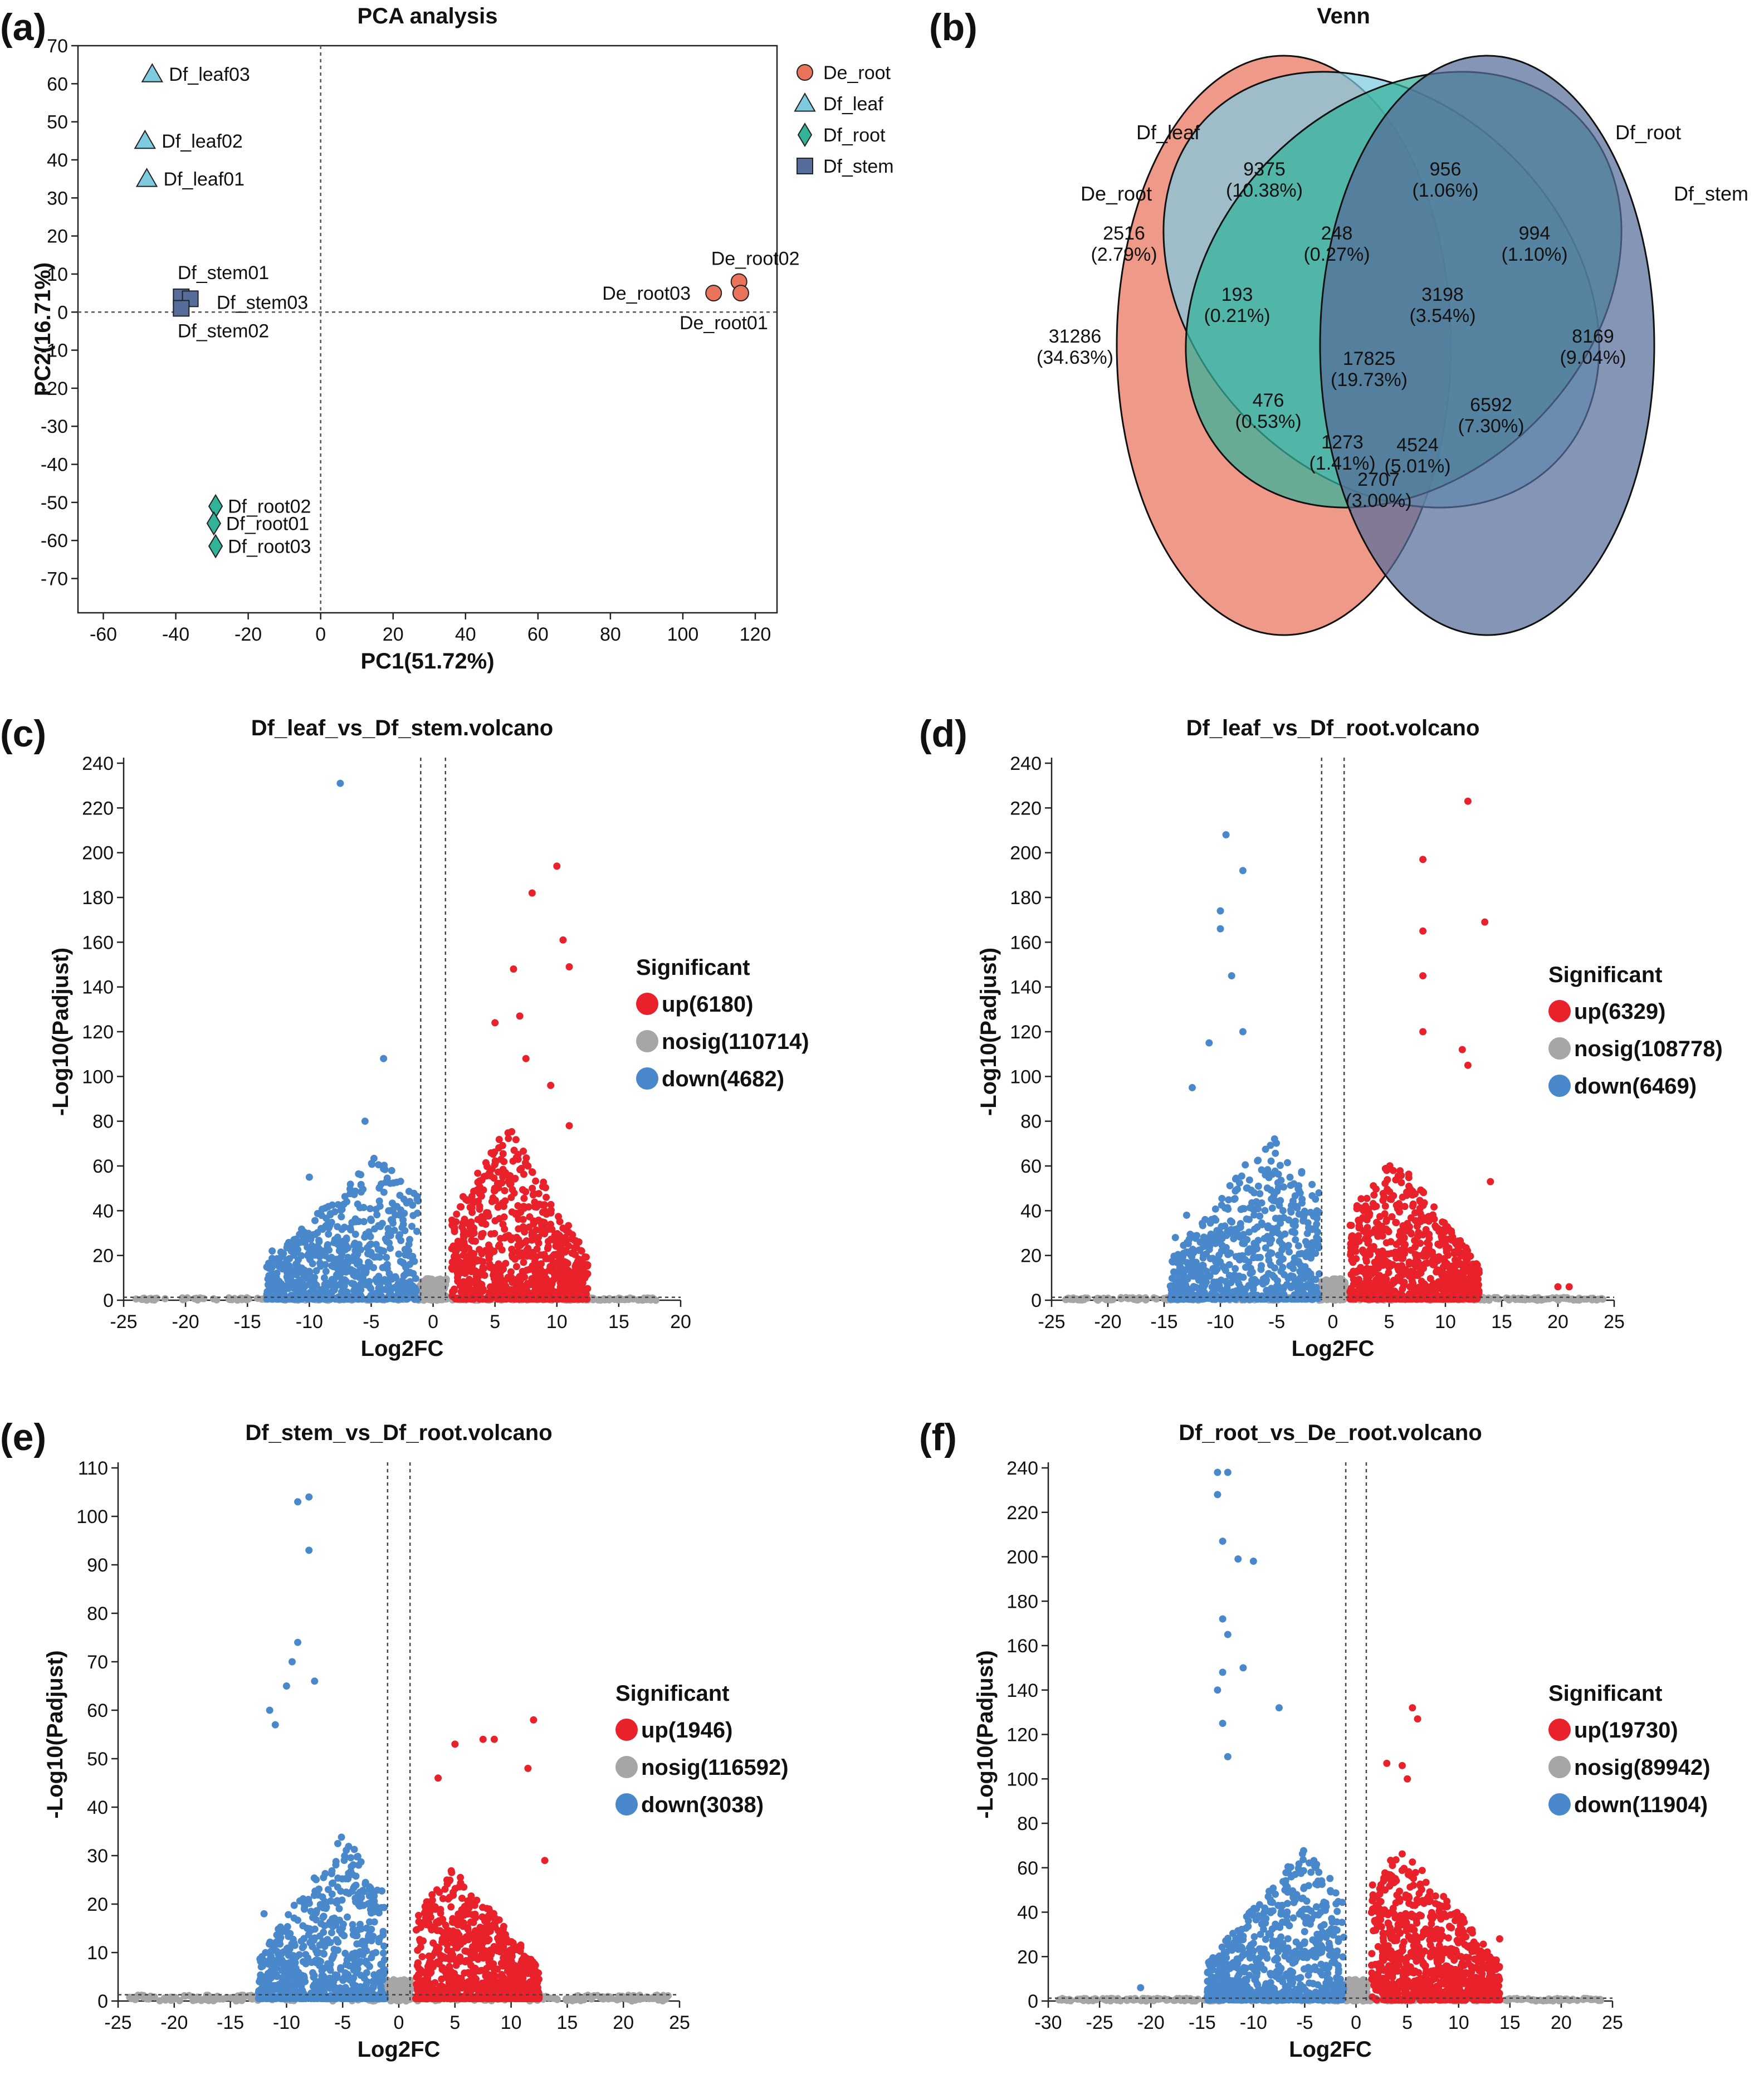  What do you see at coordinates (23, 734) in the screenshot?
I see `panel-label-c: (c)` at bounding box center [23, 734].